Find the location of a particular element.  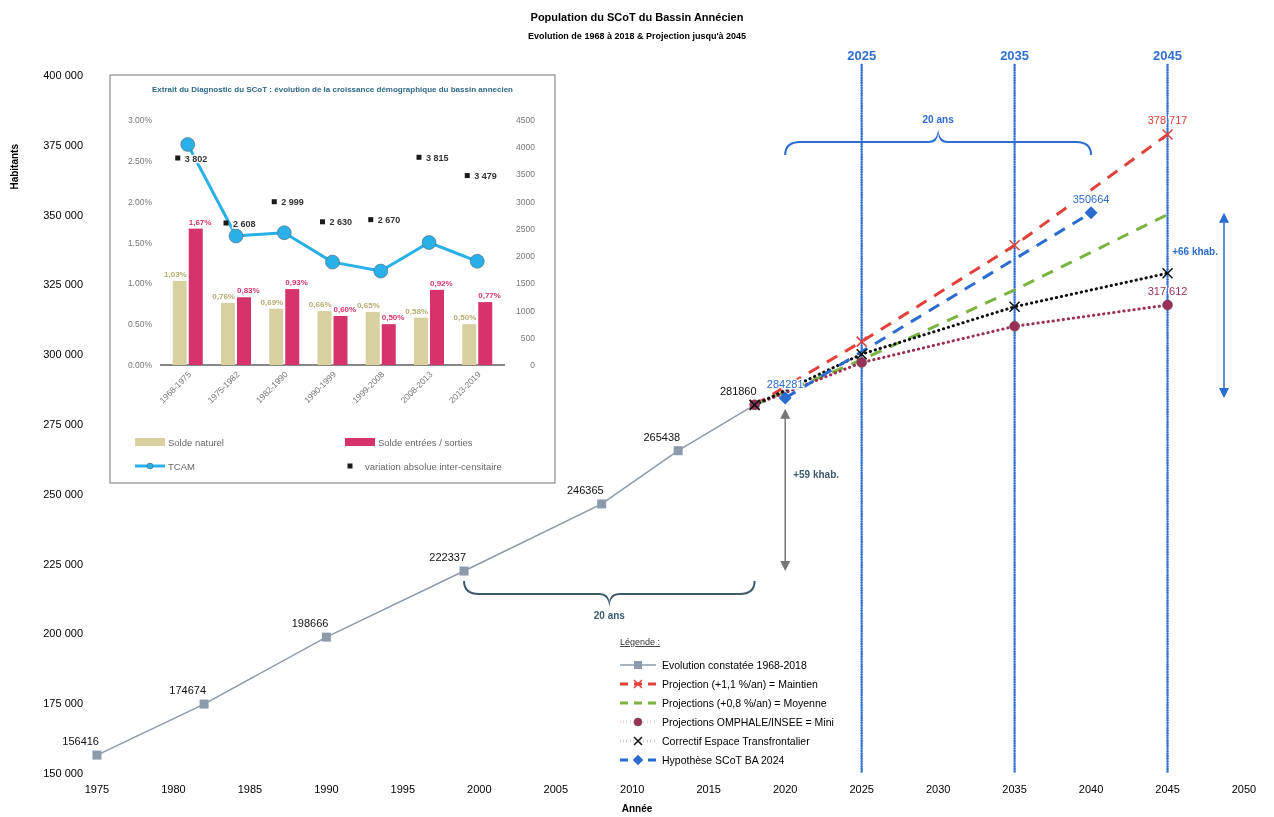

x-tick-label: 1985 is located at coordinates (250, 789).